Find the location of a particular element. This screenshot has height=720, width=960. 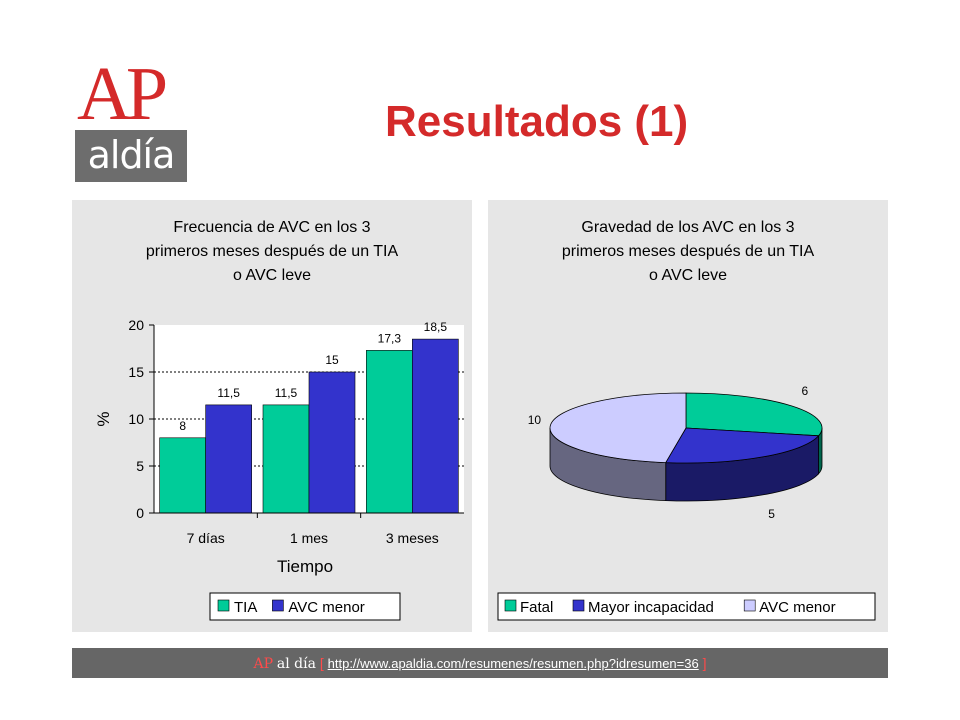

pie-legend-box is located at coordinates (686, 606).